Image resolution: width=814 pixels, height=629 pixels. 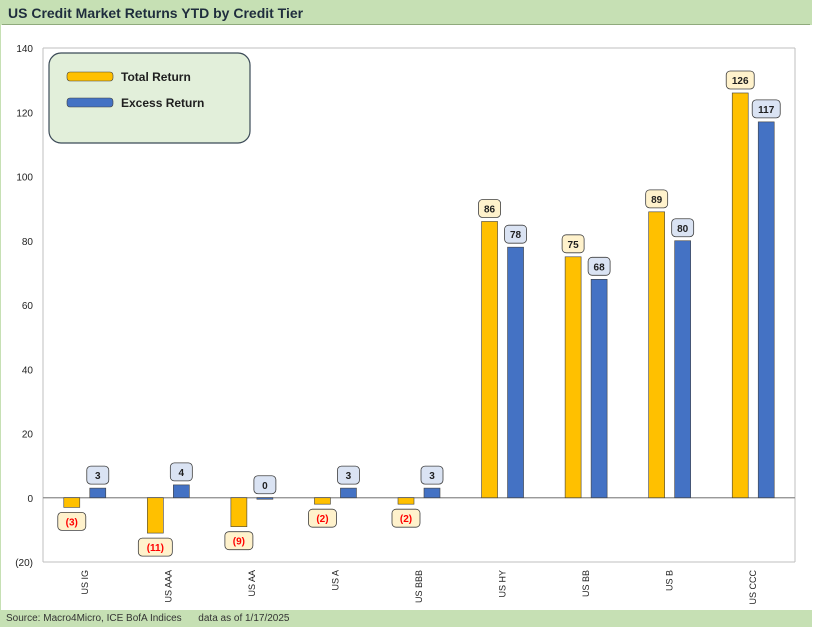 What do you see at coordinates (24, 563) in the screenshot?
I see `y-tick-label: (20)` at bounding box center [24, 563].